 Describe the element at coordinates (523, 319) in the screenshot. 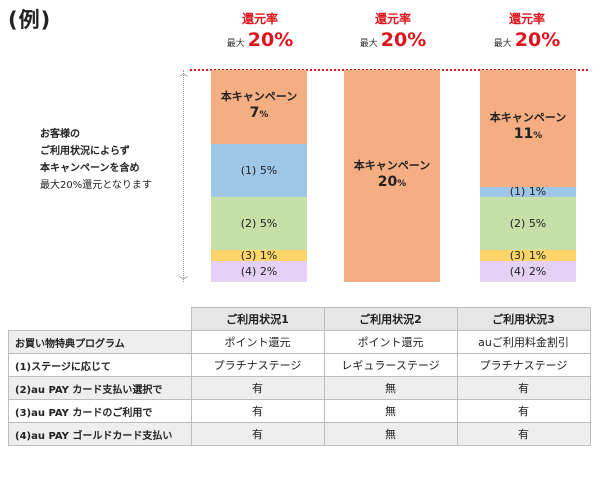

I see `table-header: ご利用状況3` at that location.